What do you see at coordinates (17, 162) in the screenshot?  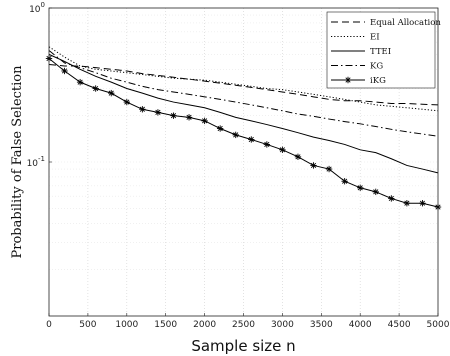 I see `y-axis-label: Probability of False Selection` at bounding box center [17, 162].